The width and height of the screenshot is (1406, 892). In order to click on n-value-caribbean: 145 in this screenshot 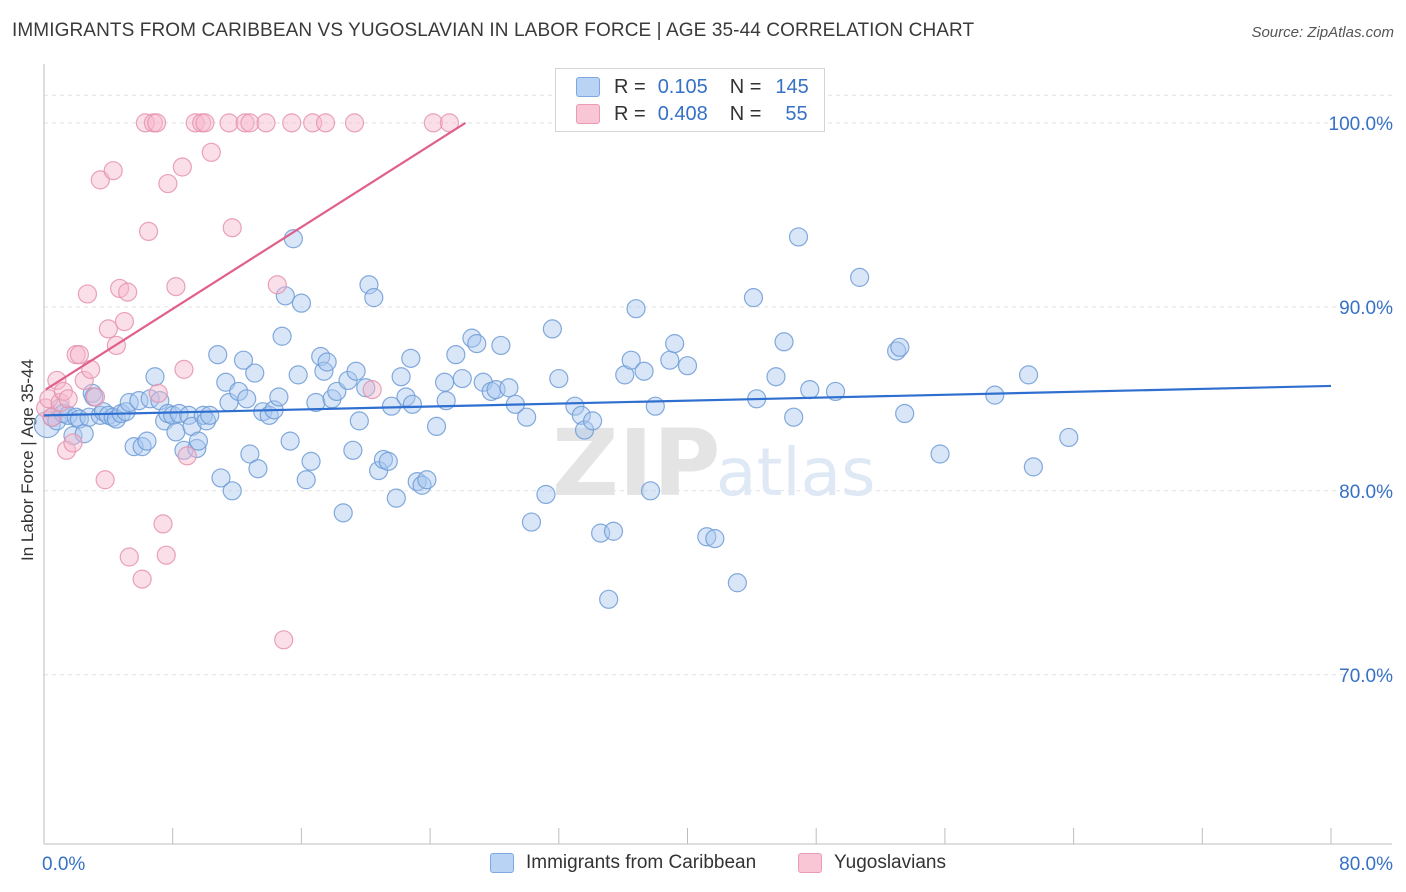, I will do `click(792, 86)`.